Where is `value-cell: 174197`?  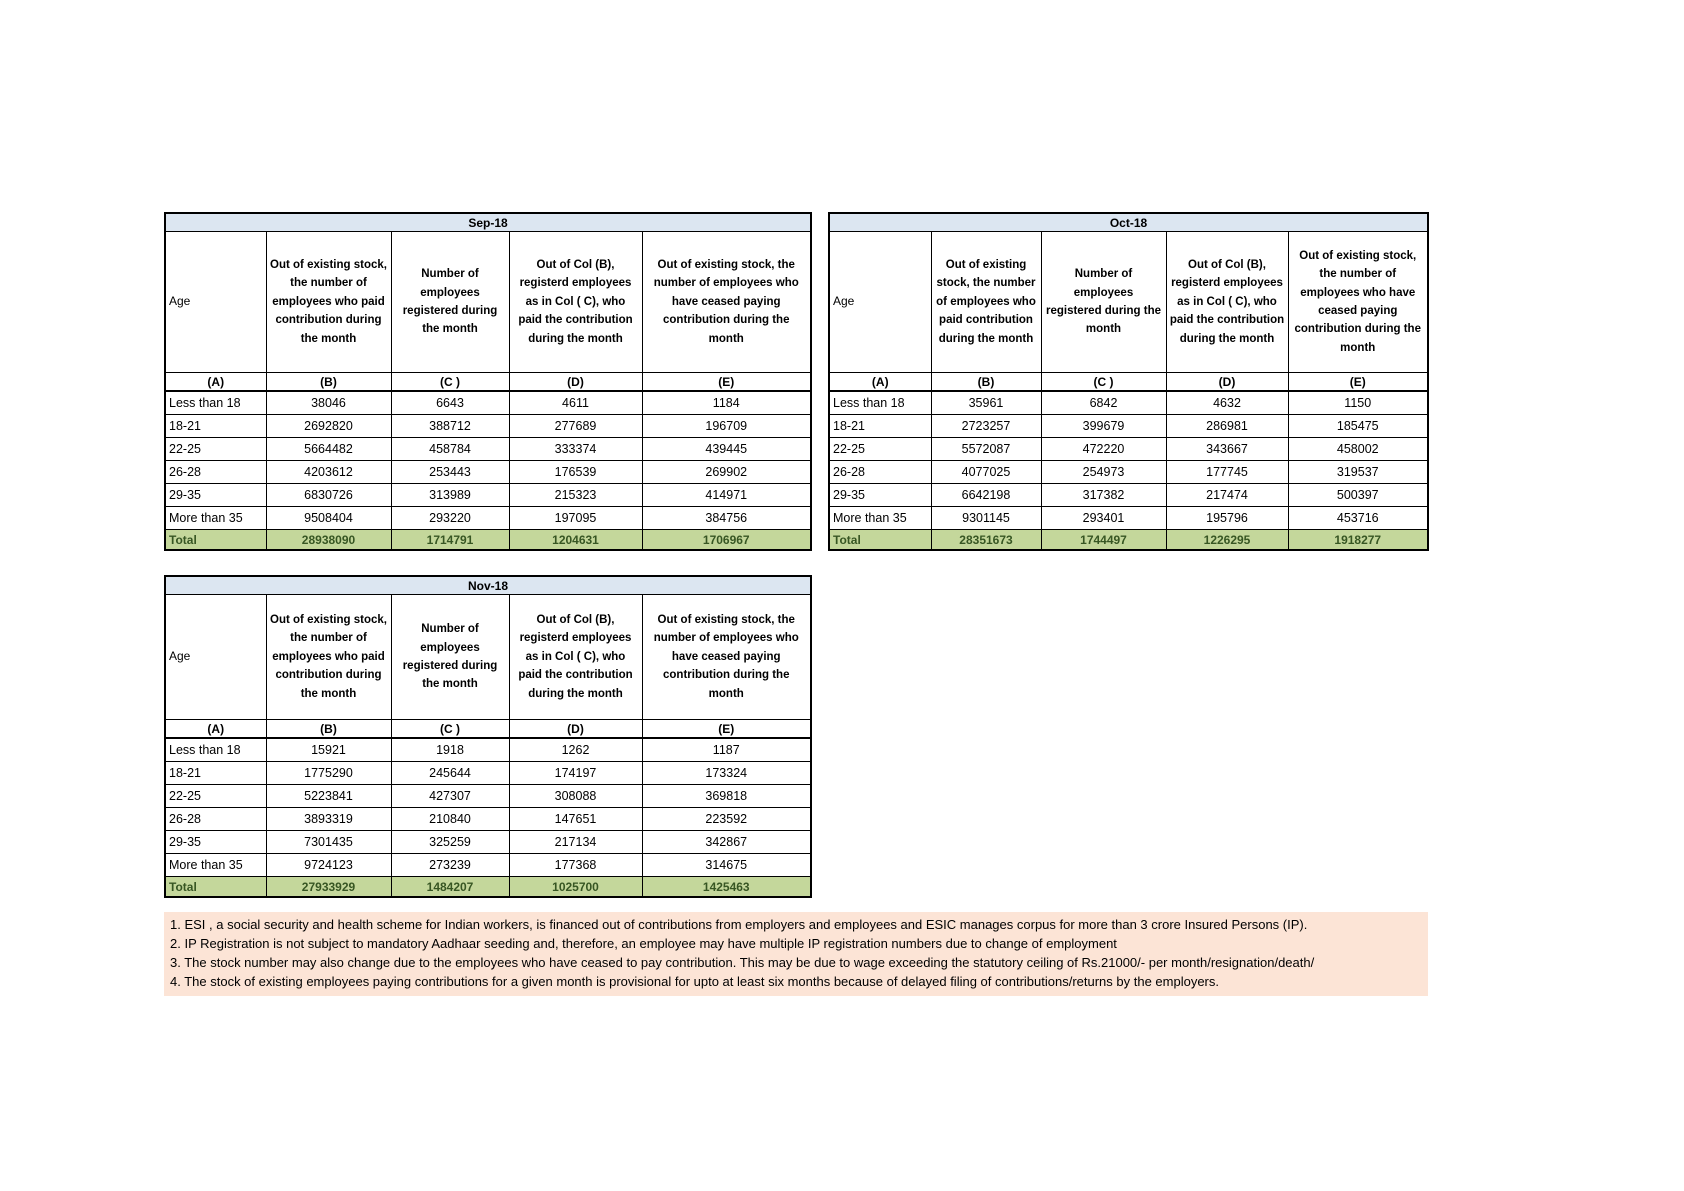
value-cell: 174197 is located at coordinates (575, 773).